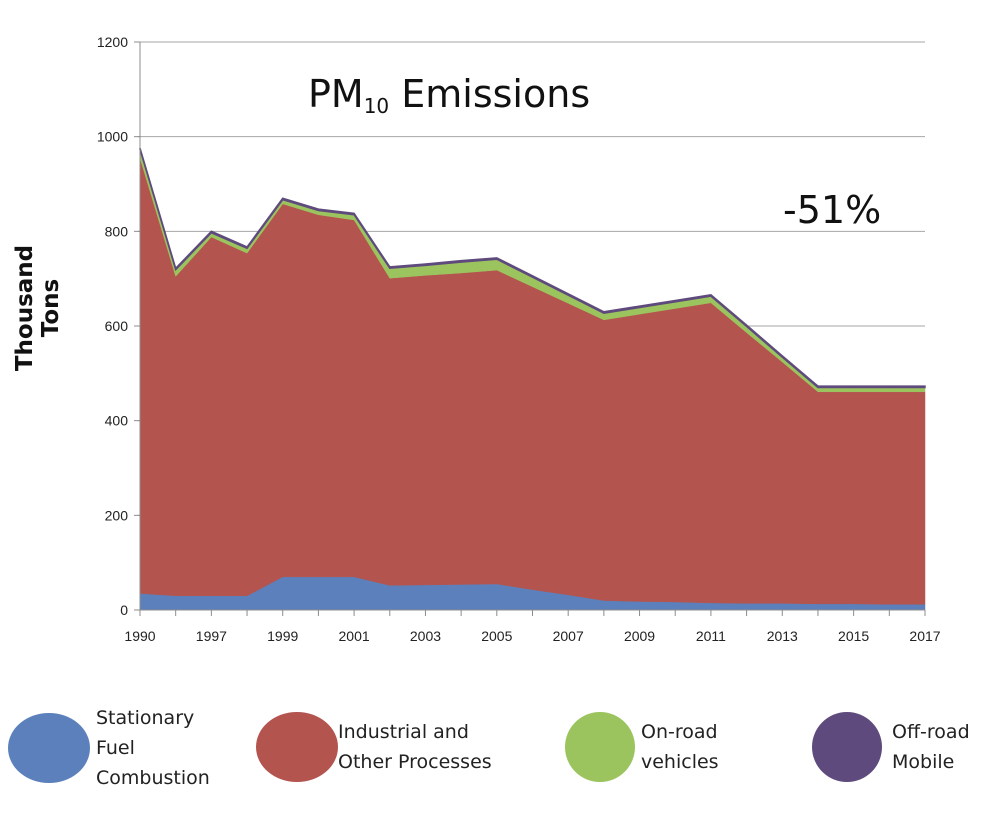 The image size is (1000, 815). What do you see at coordinates (117, 326) in the screenshot?
I see `y-tick-label: 600` at bounding box center [117, 326].